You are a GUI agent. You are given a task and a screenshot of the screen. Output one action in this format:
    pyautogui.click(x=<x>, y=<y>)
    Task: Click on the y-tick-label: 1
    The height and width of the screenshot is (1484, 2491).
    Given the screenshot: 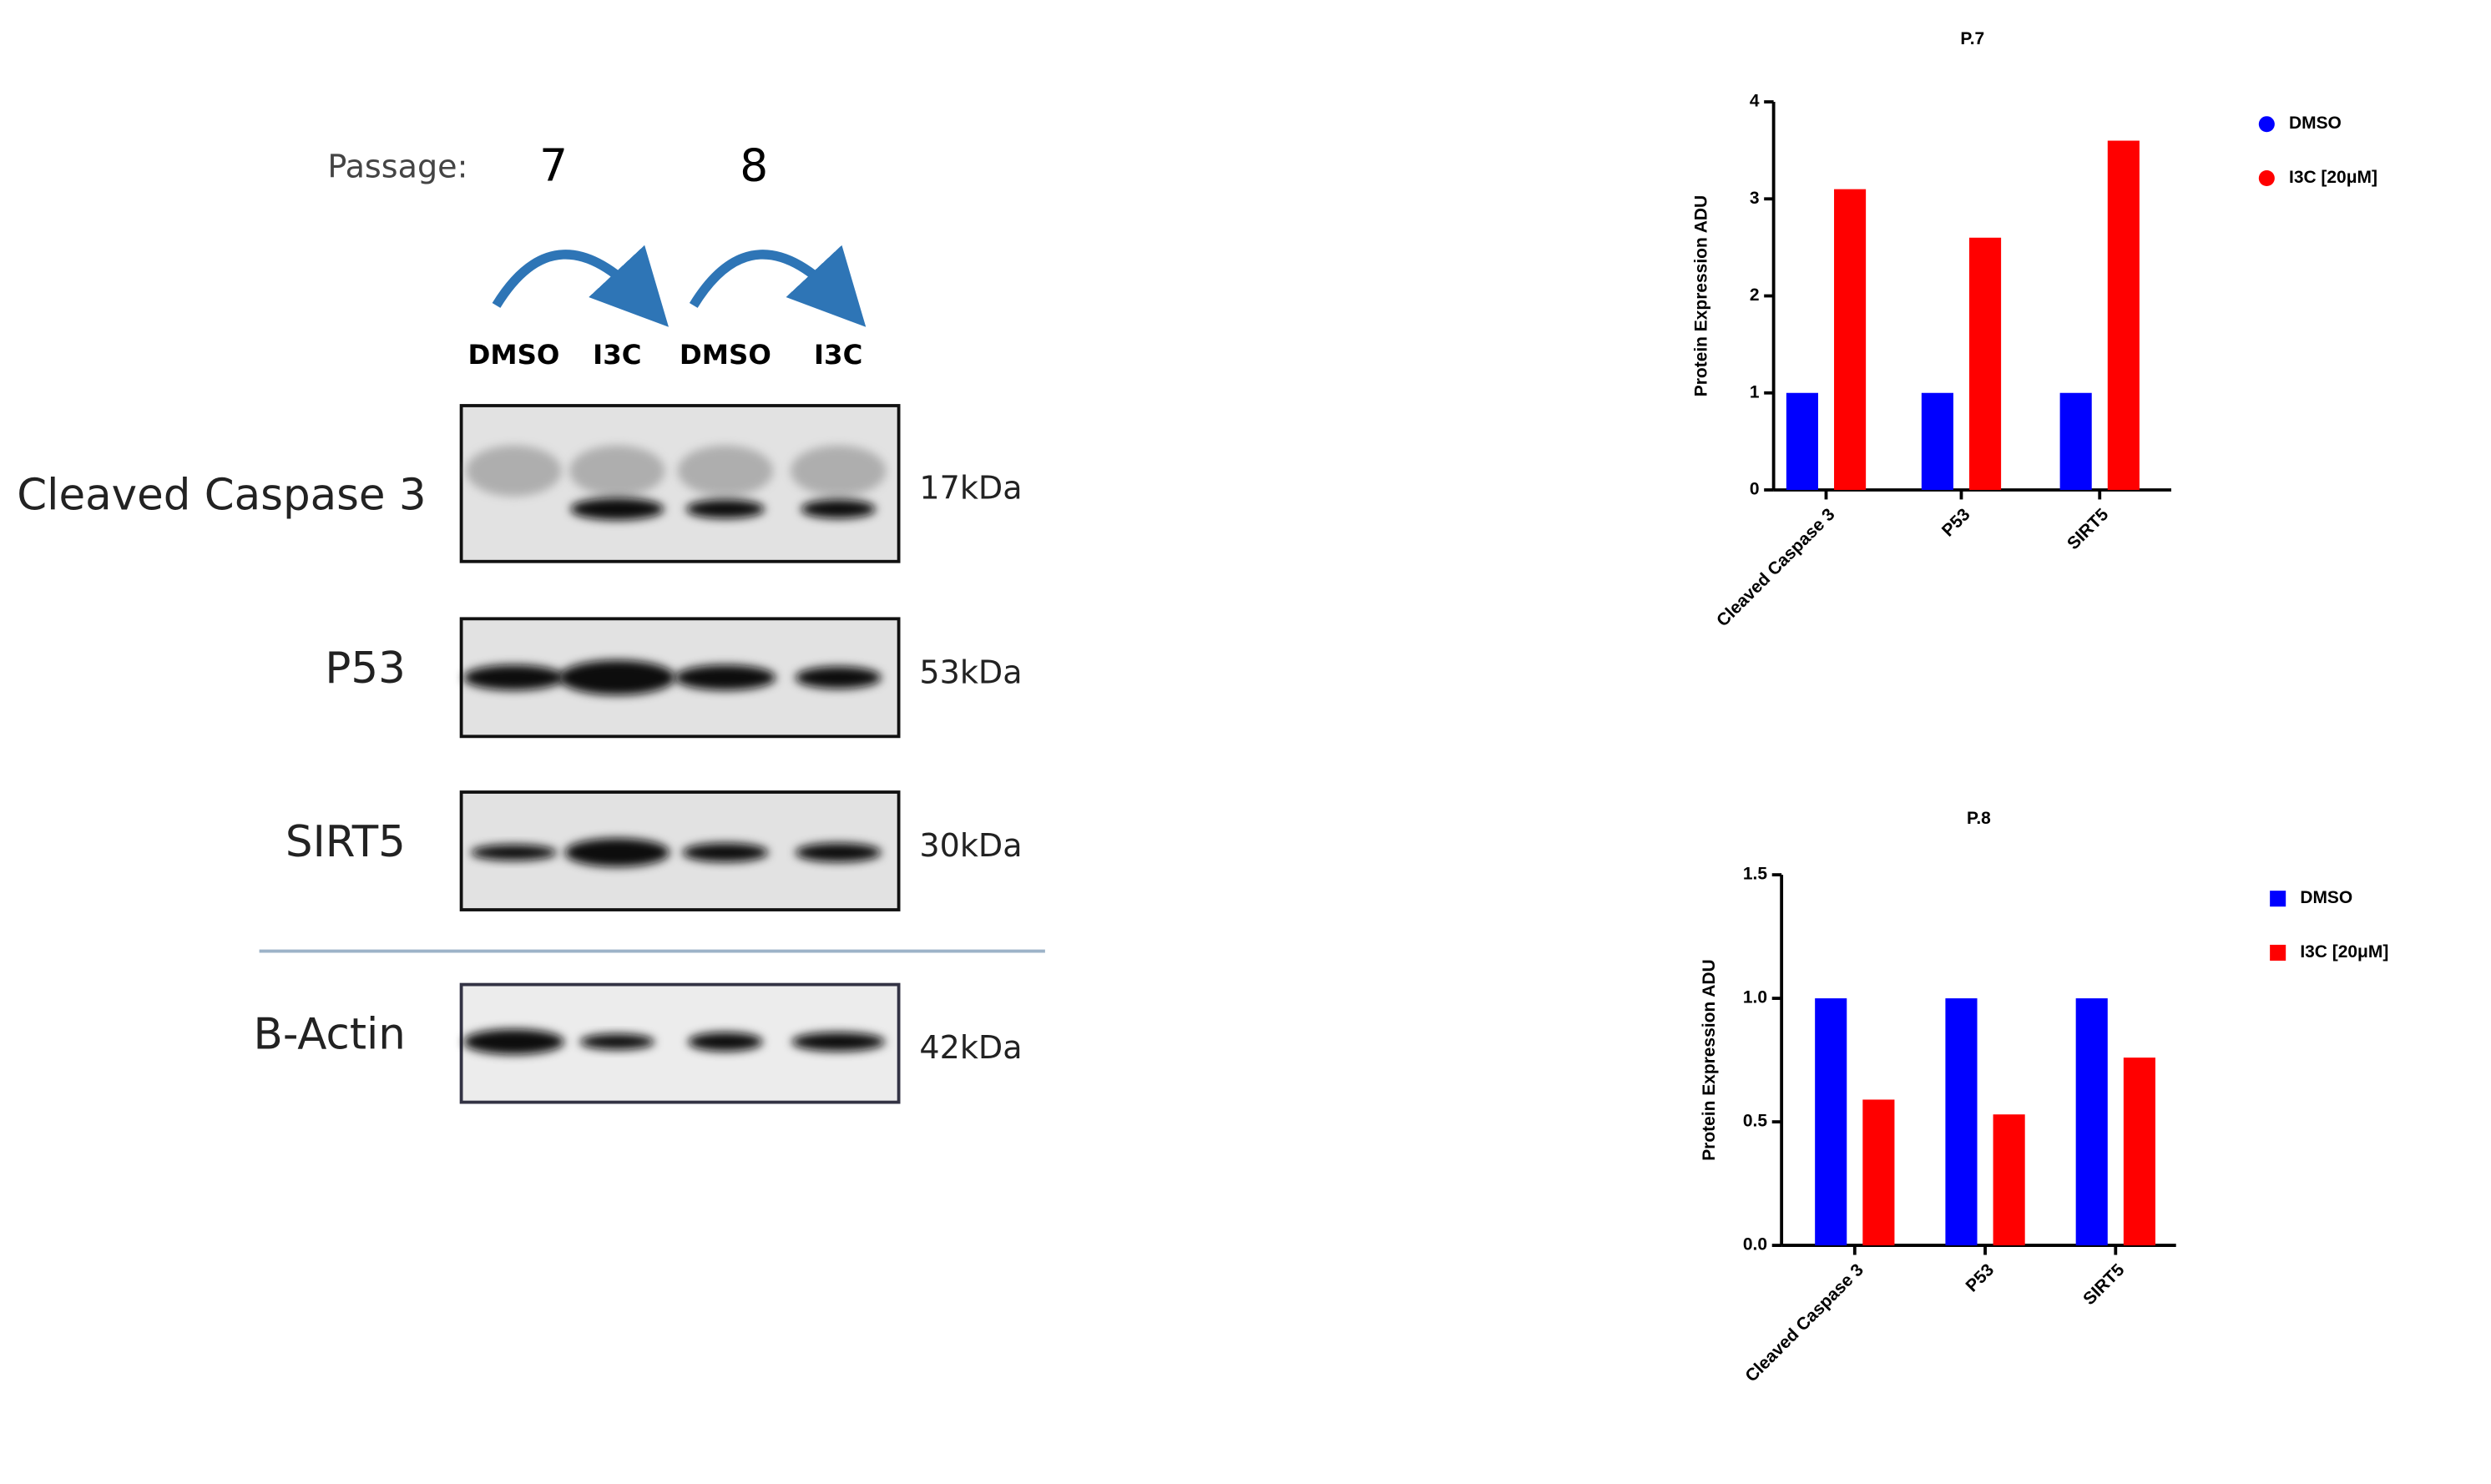 What is the action you would take?
    pyautogui.click(x=1755, y=391)
    